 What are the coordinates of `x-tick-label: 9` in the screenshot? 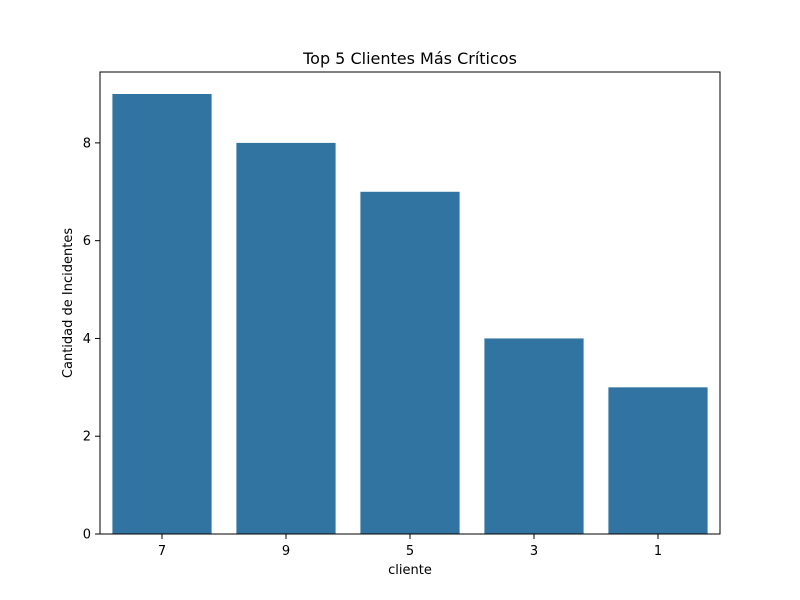 It's located at (286, 551).